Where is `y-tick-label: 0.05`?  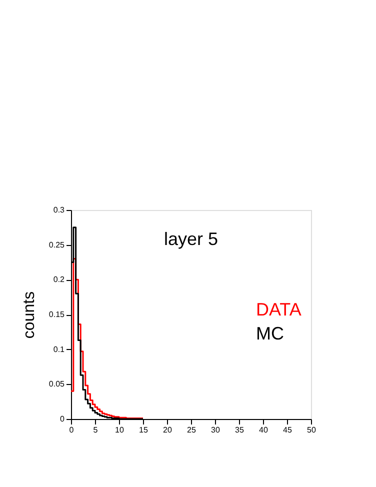
y-tick-label: 0.05 is located at coordinates (57, 384).